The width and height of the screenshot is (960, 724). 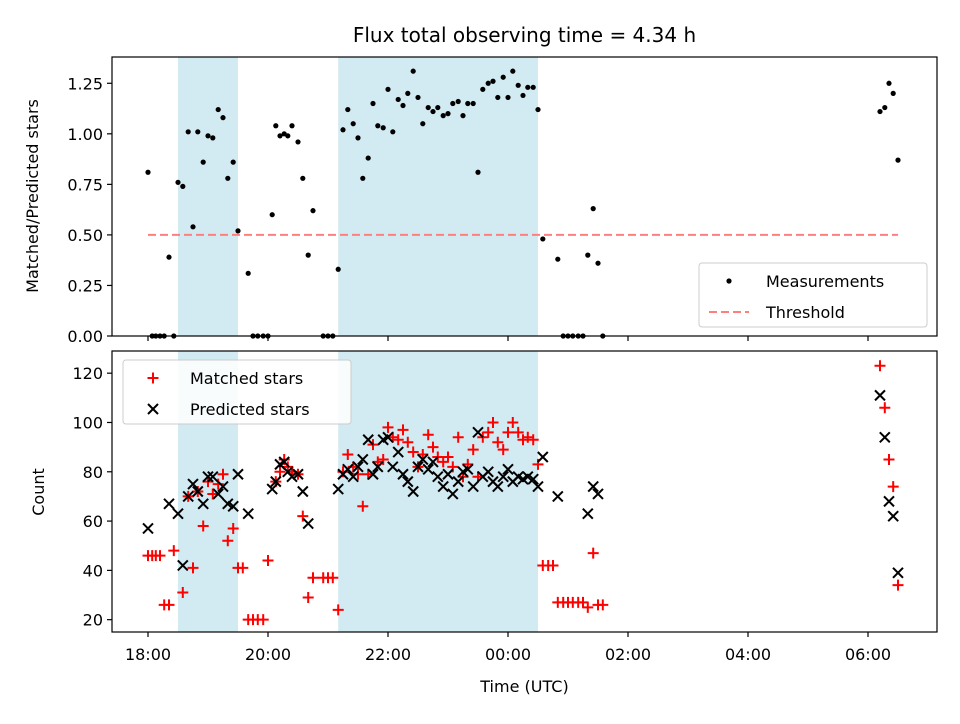 What do you see at coordinates (148, 654) in the screenshot?
I see `xtick-label-0: 18:00` at bounding box center [148, 654].